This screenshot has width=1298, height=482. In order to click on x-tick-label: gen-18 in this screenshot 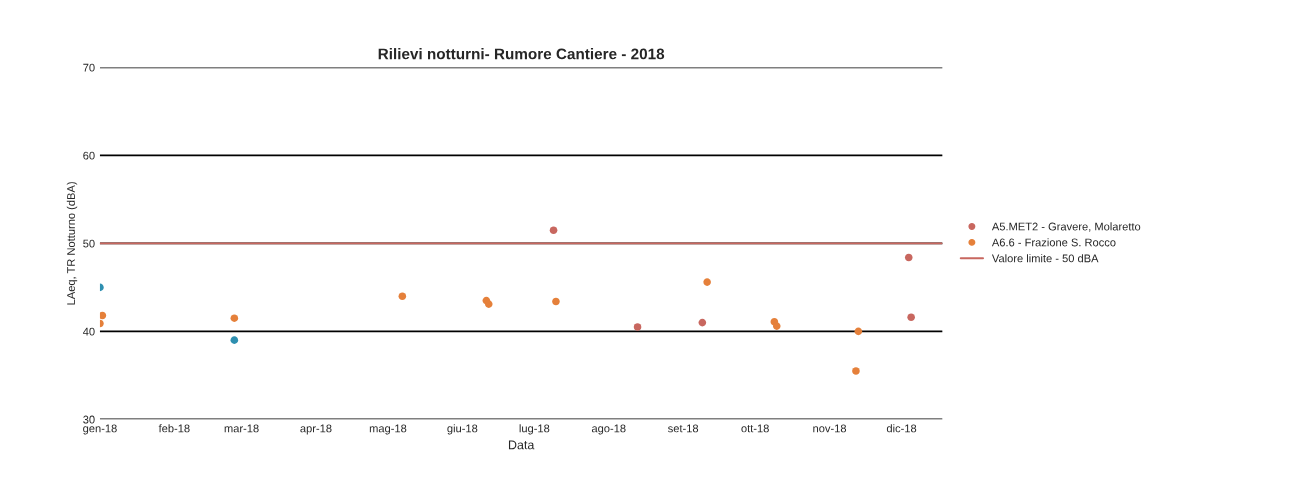, I will do `click(100, 429)`.